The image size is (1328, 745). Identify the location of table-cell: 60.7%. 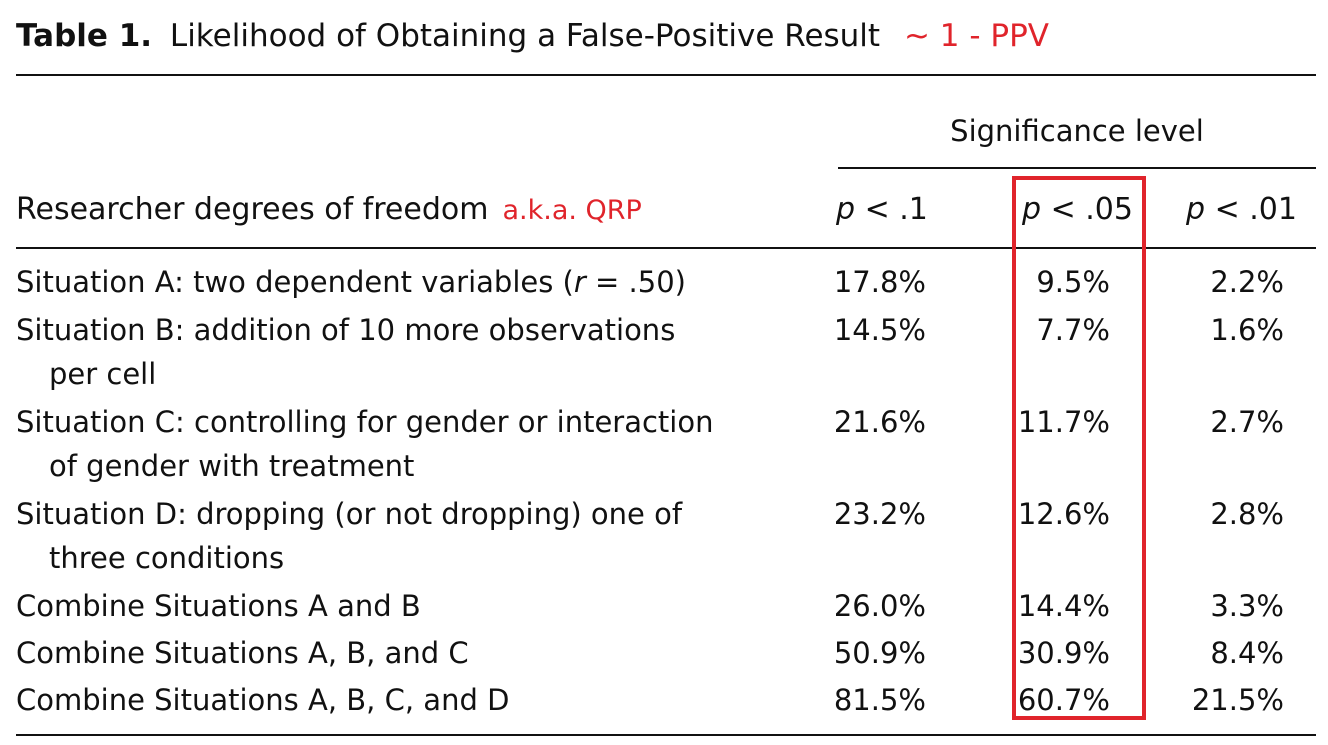
(1063, 700).